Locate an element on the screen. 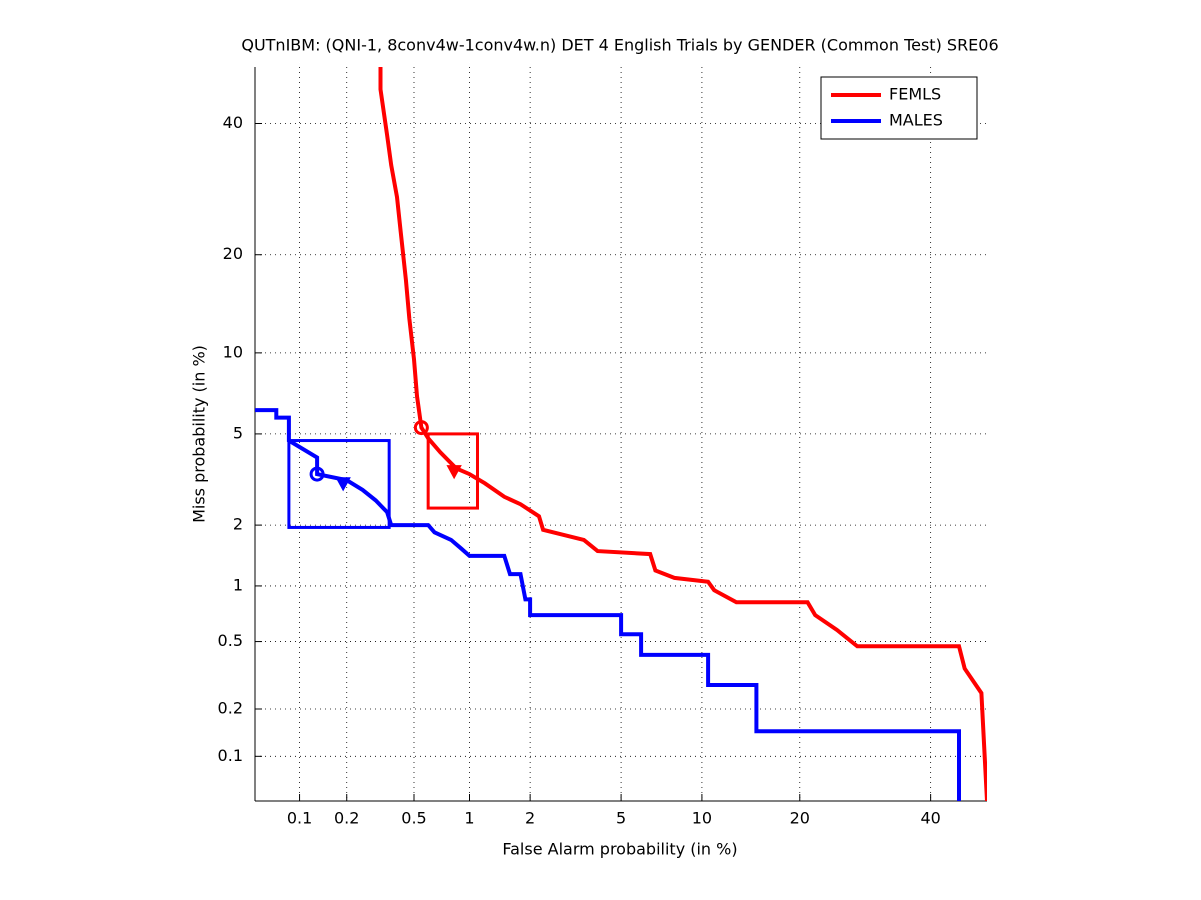 The height and width of the screenshot is (900, 1201). legend-label: FEMLS is located at coordinates (915, 94).